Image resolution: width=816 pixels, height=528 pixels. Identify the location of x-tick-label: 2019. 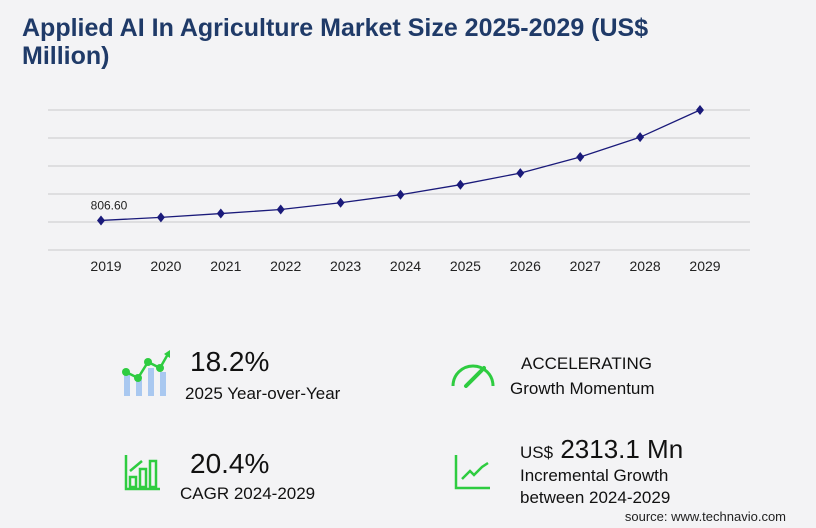
(105, 266).